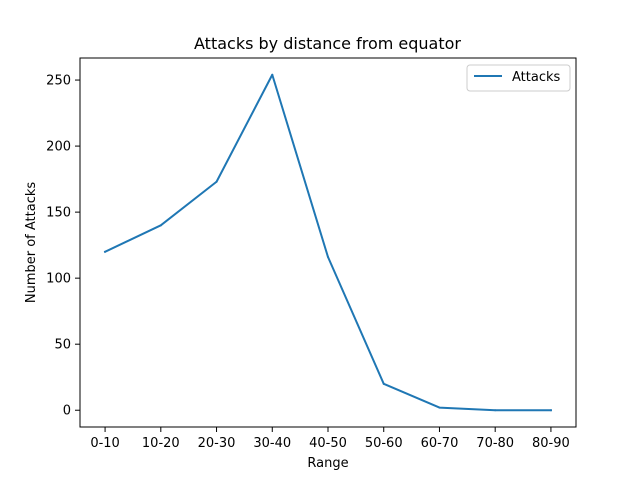 This screenshot has height=480, width=640. Describe the element at coordinates (495, 443) in the screenshot. I see `x-tick-label: 70-80` at that location.